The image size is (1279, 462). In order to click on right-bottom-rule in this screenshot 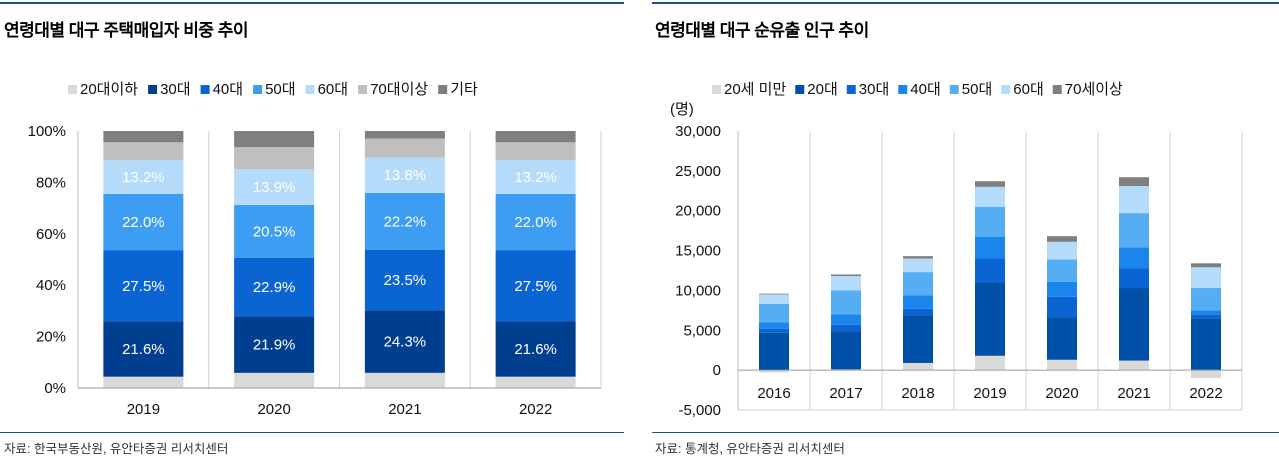, I will do `click(965, 432)`.